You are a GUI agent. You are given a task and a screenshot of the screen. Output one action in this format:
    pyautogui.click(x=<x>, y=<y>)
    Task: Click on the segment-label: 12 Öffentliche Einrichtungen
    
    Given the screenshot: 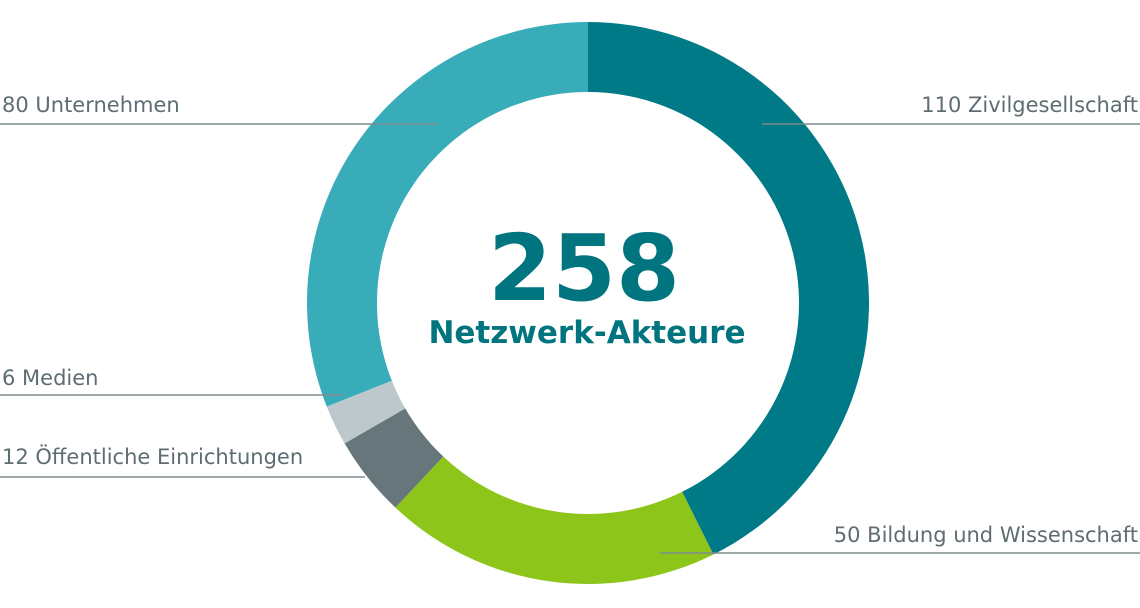 What is the action you would take?
    pyautogui.click(x=152, y=456)
    